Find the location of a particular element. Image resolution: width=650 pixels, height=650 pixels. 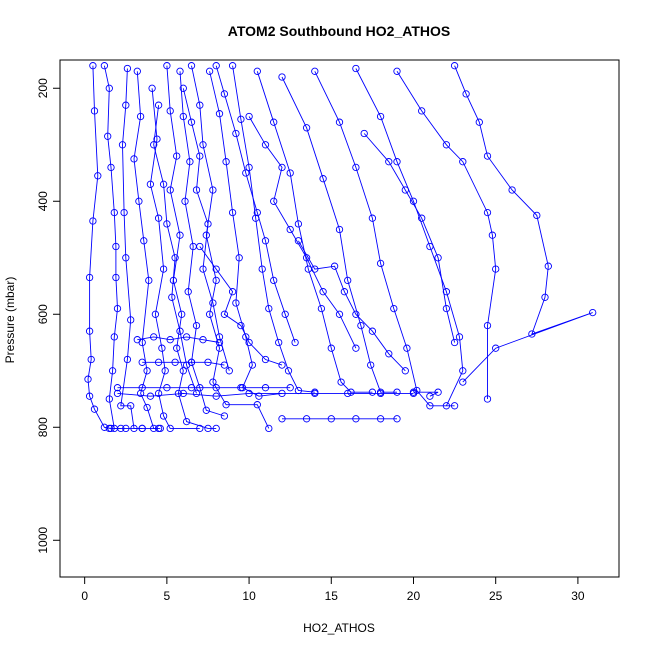

y-tick-label: 1000 is located at coordinates (43, 540).